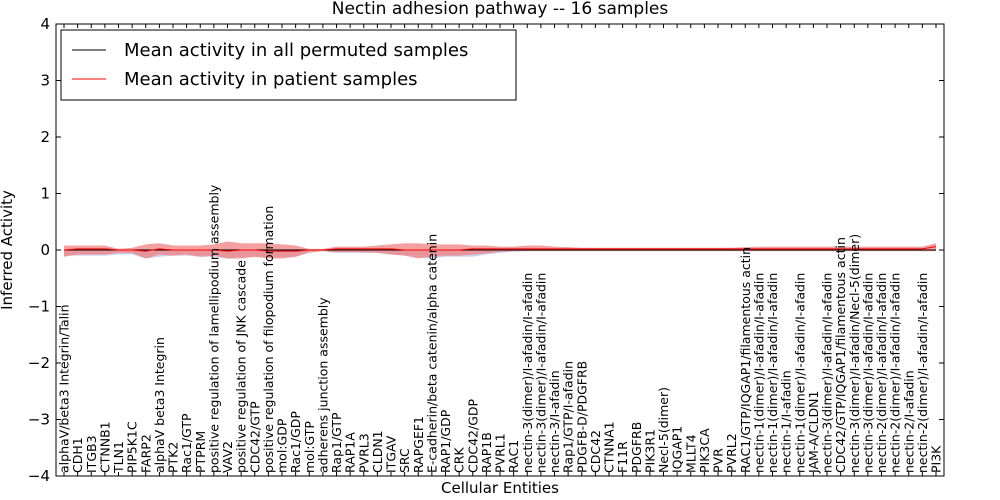 Image resolution: width=1000 pixels, height=500 pixels. What do you see at coordinates (8, 250) in the screenshot?
I see `y-axis-title: Inferred Activity` at bounding box center [8, 250].